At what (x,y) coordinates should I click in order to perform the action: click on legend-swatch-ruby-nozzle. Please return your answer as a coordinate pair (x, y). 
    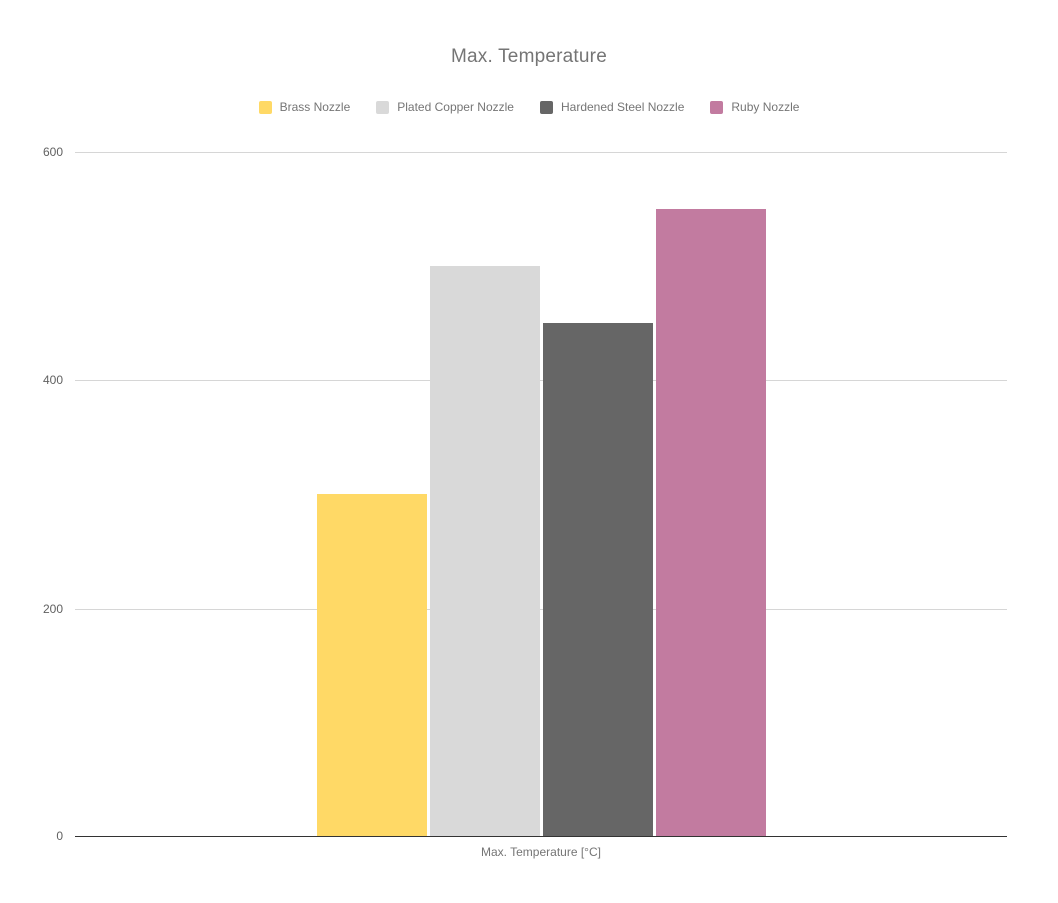
    Looking at the image, I should click on (717, 107).